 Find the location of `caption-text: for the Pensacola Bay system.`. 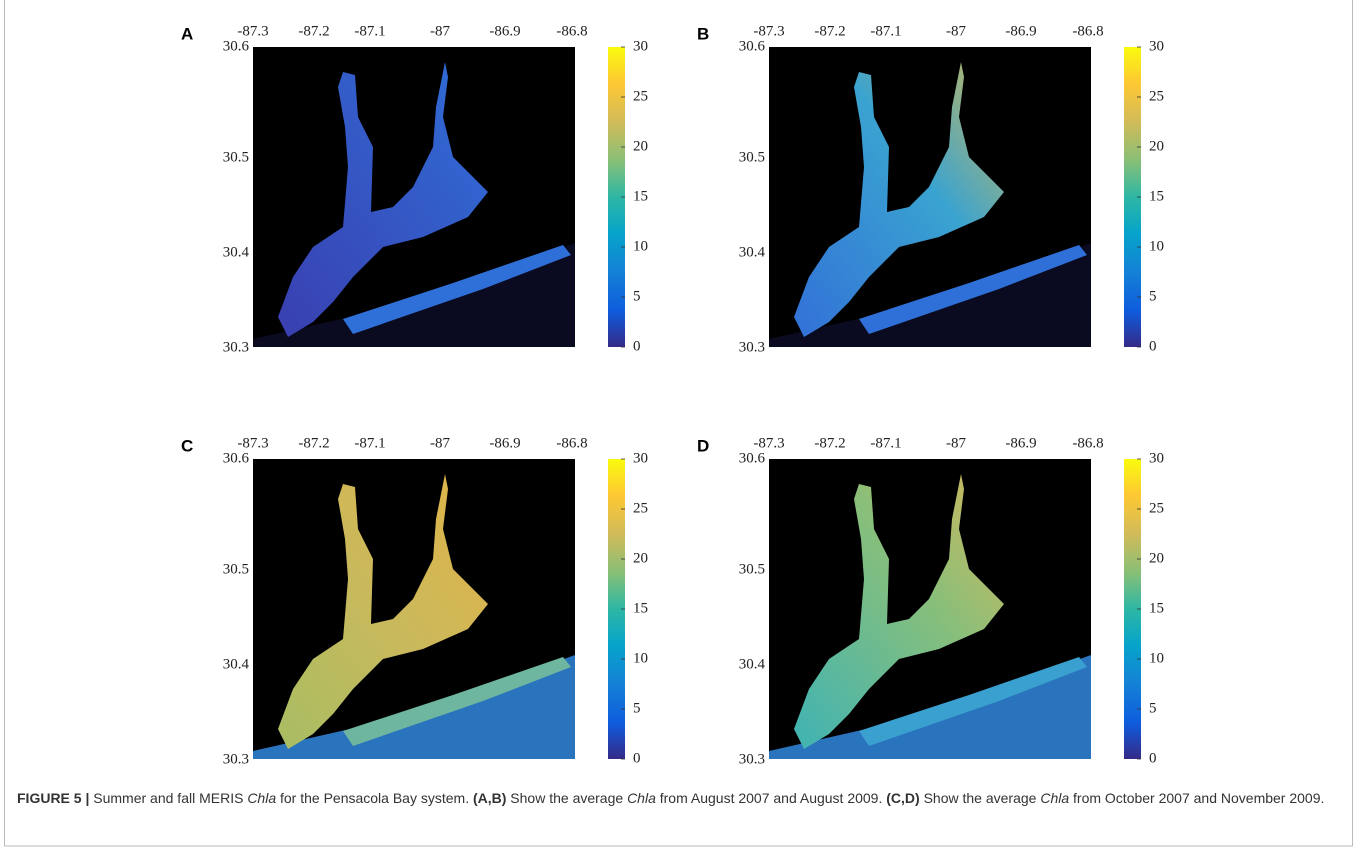

caption-text: for the Pensacola Bay system. is located at coordinates (374, 798).